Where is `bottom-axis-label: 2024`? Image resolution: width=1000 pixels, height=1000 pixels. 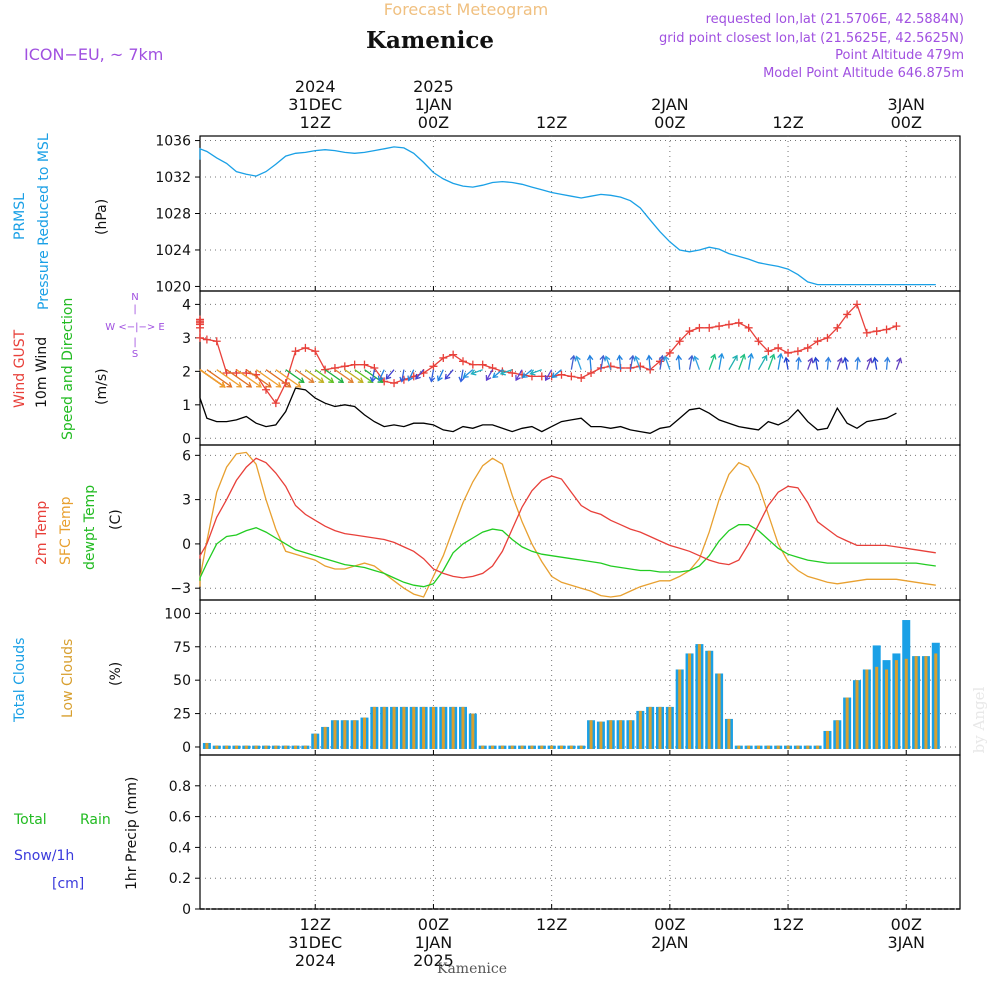
bottom-axis-label: 2024 is located at coordinates (315, 960).